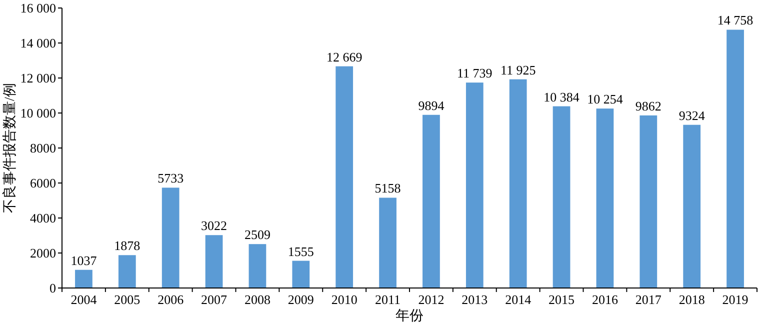 This screenshot has width=765, height=325. What do you see at coordinates (43, 218) in the screenshot?
I see `y-tick-label: 4000` at bounding box center [43, 218].